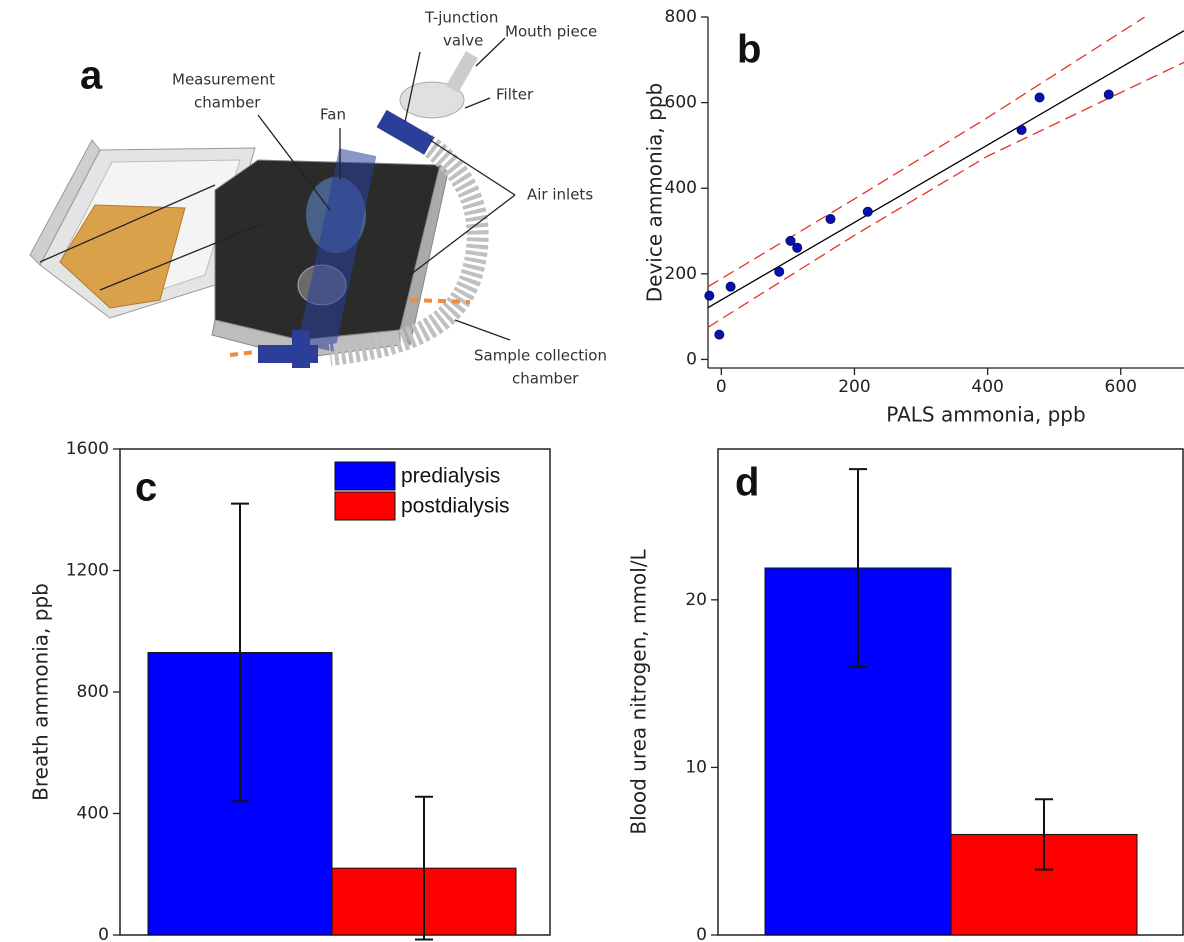 Image resolution: width=1184 pixels, height=942 pixels. I want to click on y-axis-title: Breath ammonia, ppb, so click(41, 692).